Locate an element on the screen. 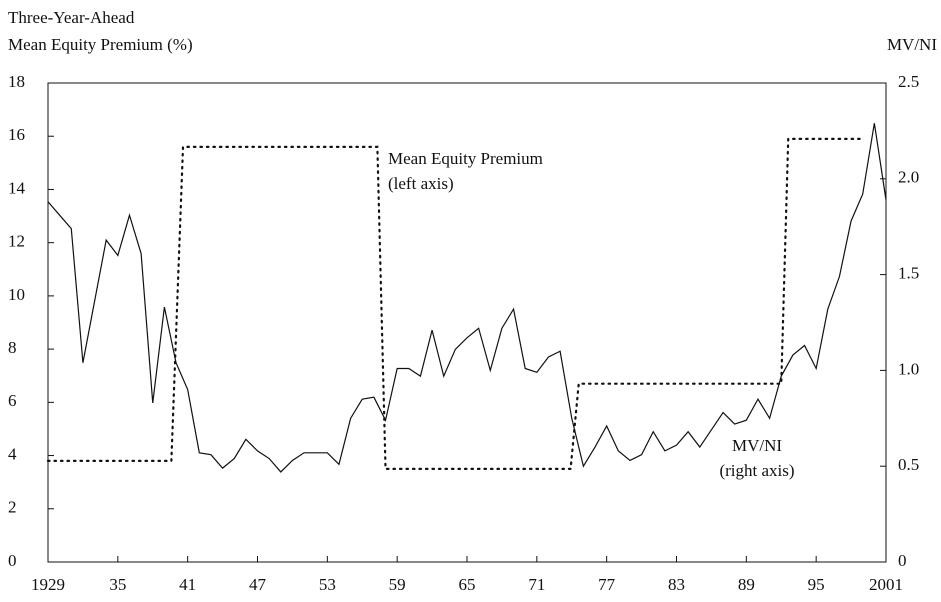 This screenshot has width=941, height=602. x-tick-label: 47 is located at coordinates (258, 584).